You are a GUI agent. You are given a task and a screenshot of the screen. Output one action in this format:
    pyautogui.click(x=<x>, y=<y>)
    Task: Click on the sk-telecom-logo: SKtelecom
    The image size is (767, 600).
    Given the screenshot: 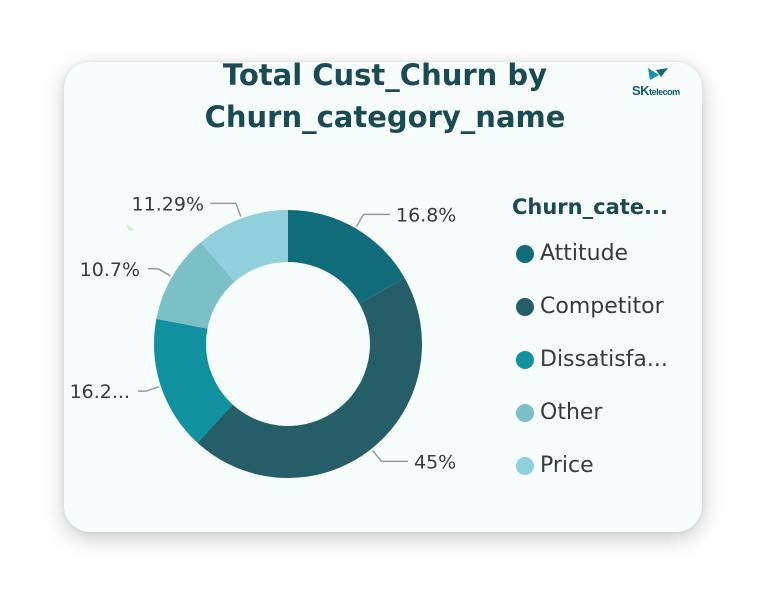 What is the action you would take?
    pyautogui.click(x=662, y=83)
    